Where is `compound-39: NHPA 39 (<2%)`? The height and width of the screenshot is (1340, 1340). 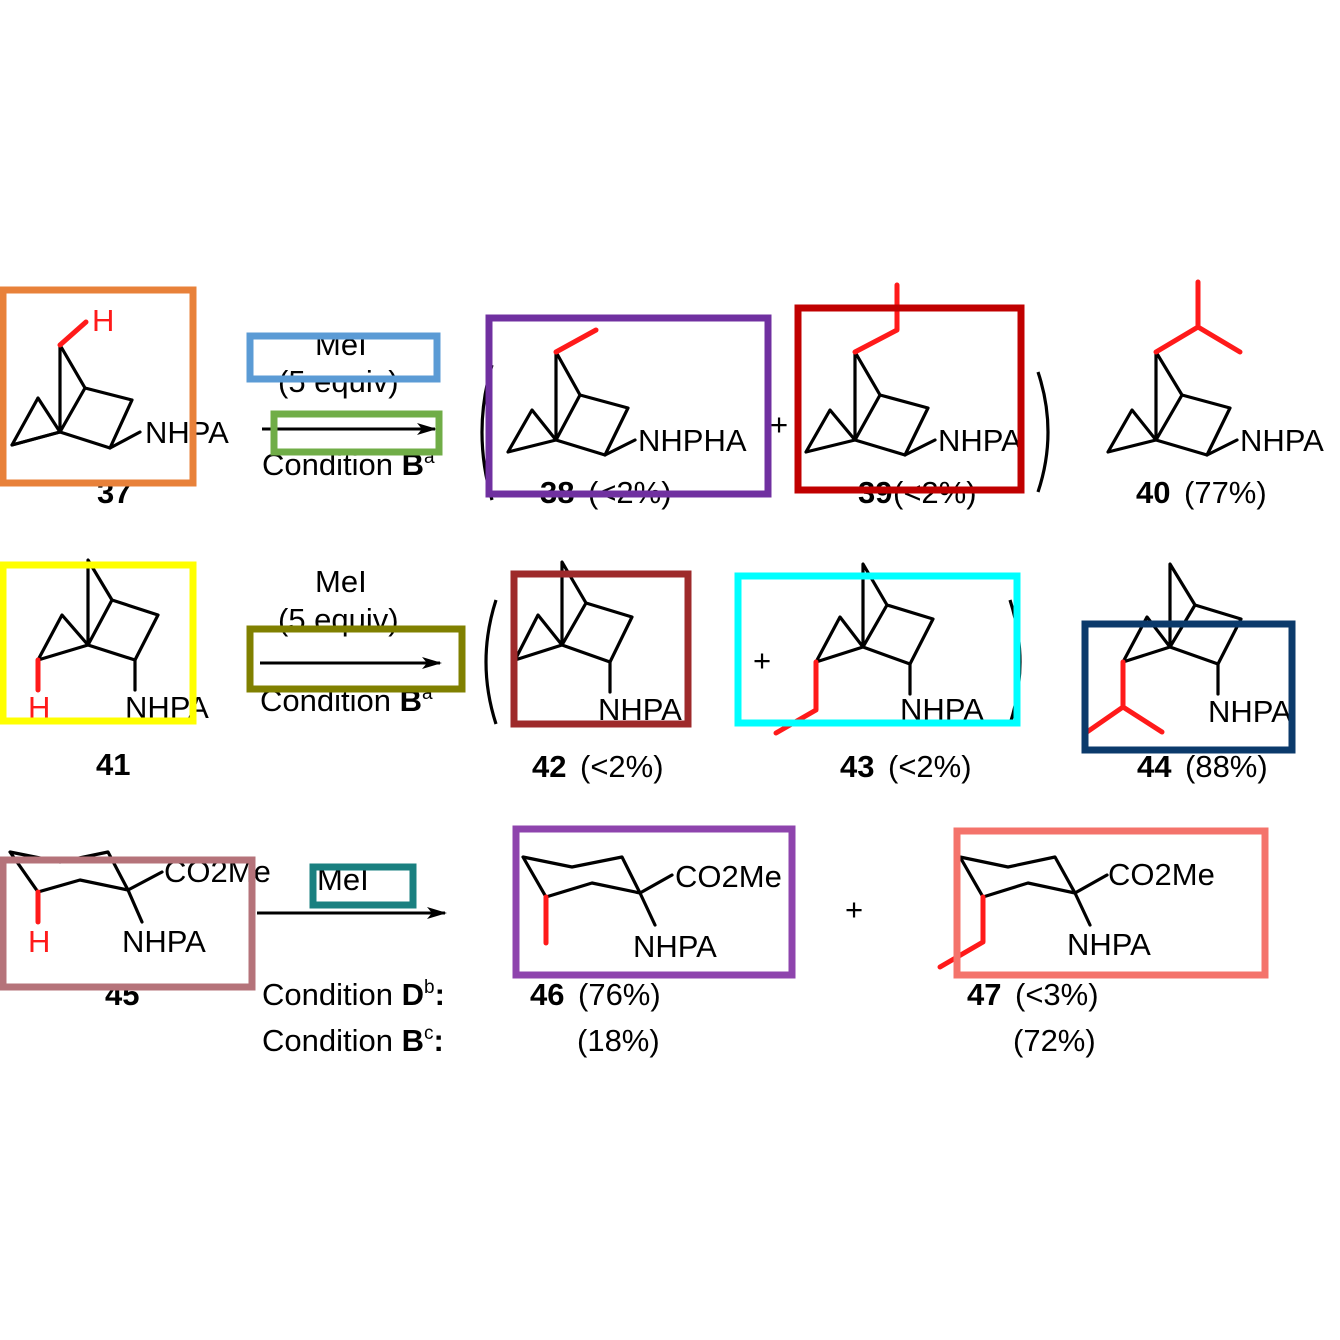
compound-39: NHPA 39 (<2%) is located at coordinates (913, 396).